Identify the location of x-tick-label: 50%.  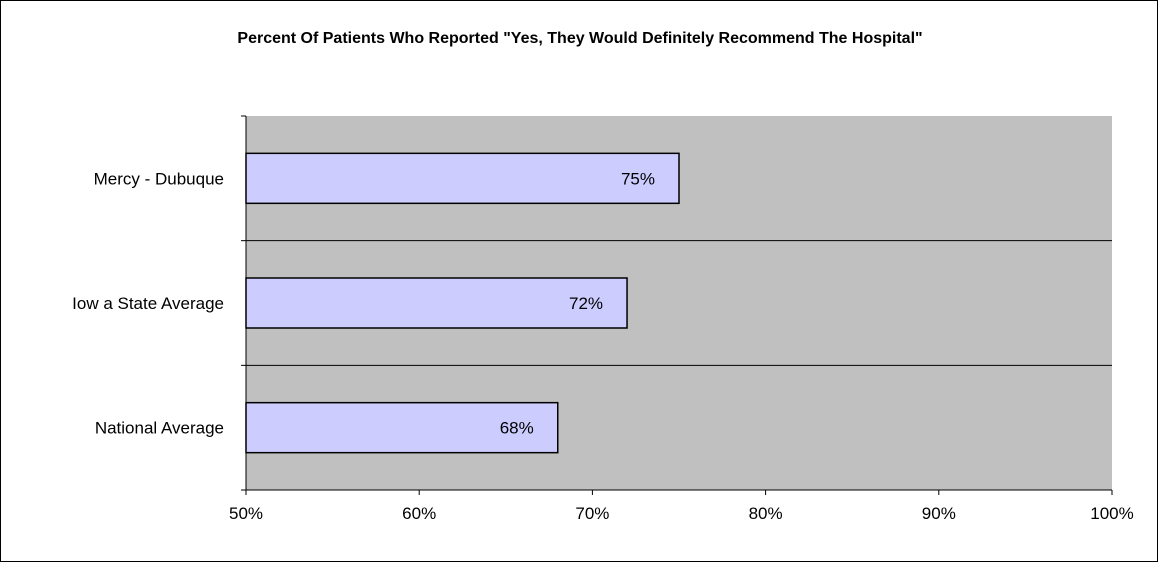
(246, 513).